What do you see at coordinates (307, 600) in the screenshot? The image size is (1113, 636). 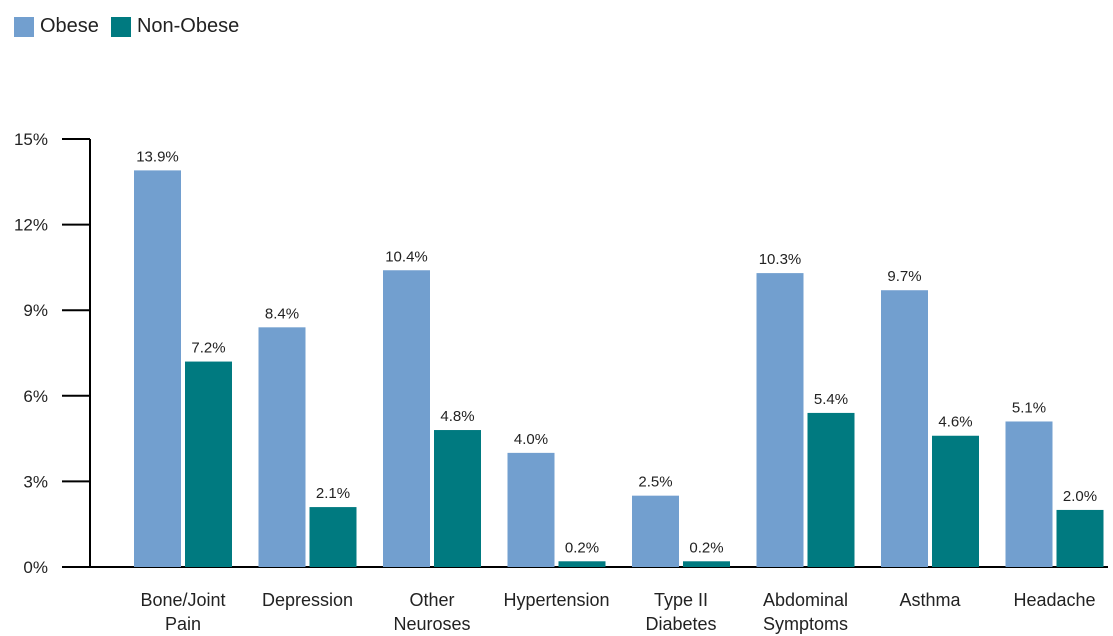 I see `x-tick-label: Depression` at bounding box center [307, 600].